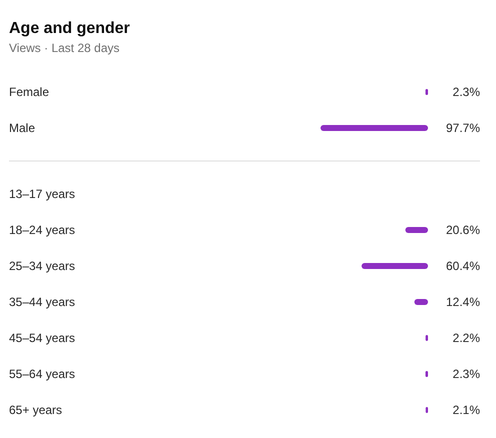 This screenshot has height=438, width=496. Describe the element at coordinates (463, 230) in the screenshot. I see `data-label: 20.6%` at that location.